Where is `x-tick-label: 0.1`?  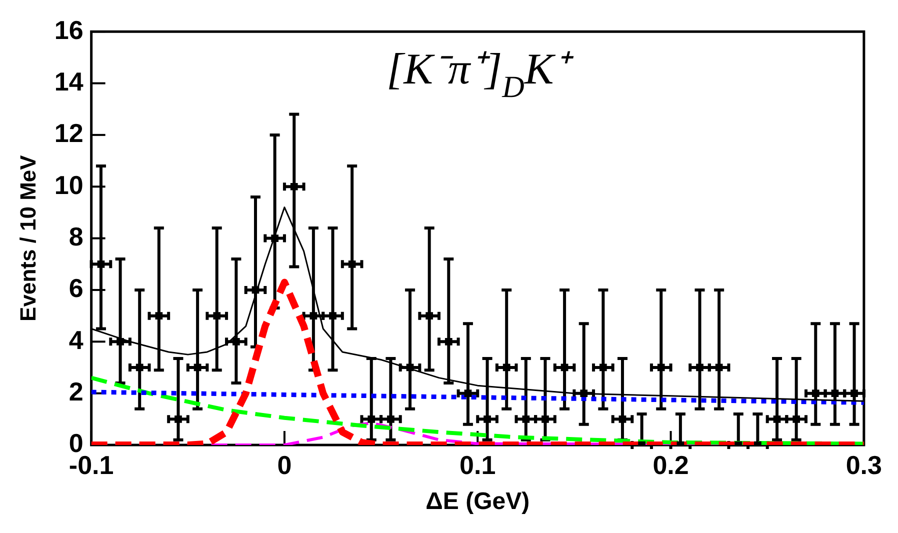 x-tick-label: 0.1 is located at coordinates (478, 465).